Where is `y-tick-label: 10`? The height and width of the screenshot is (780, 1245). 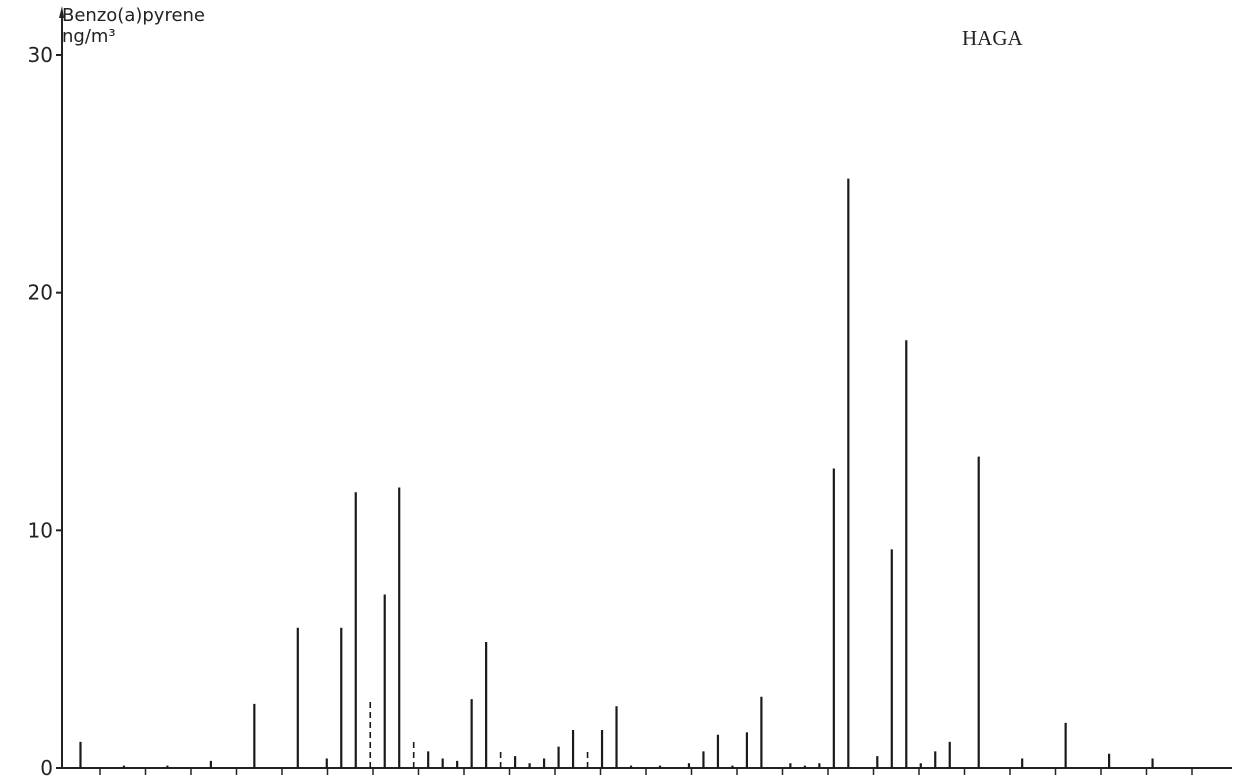 y-tick-label: 10 is located at coordinates (40, 530).